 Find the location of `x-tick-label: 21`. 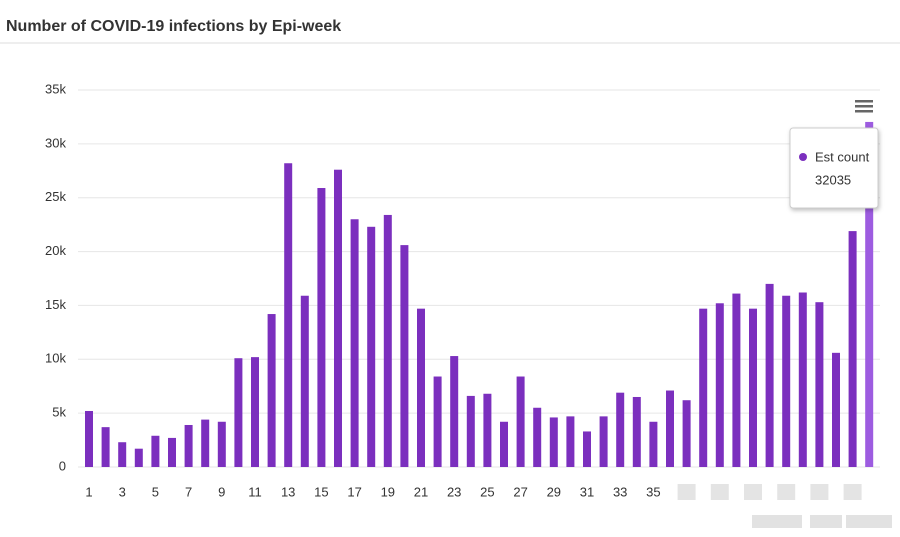

x-tick-label: 21 is located at coordinates (421, 491).